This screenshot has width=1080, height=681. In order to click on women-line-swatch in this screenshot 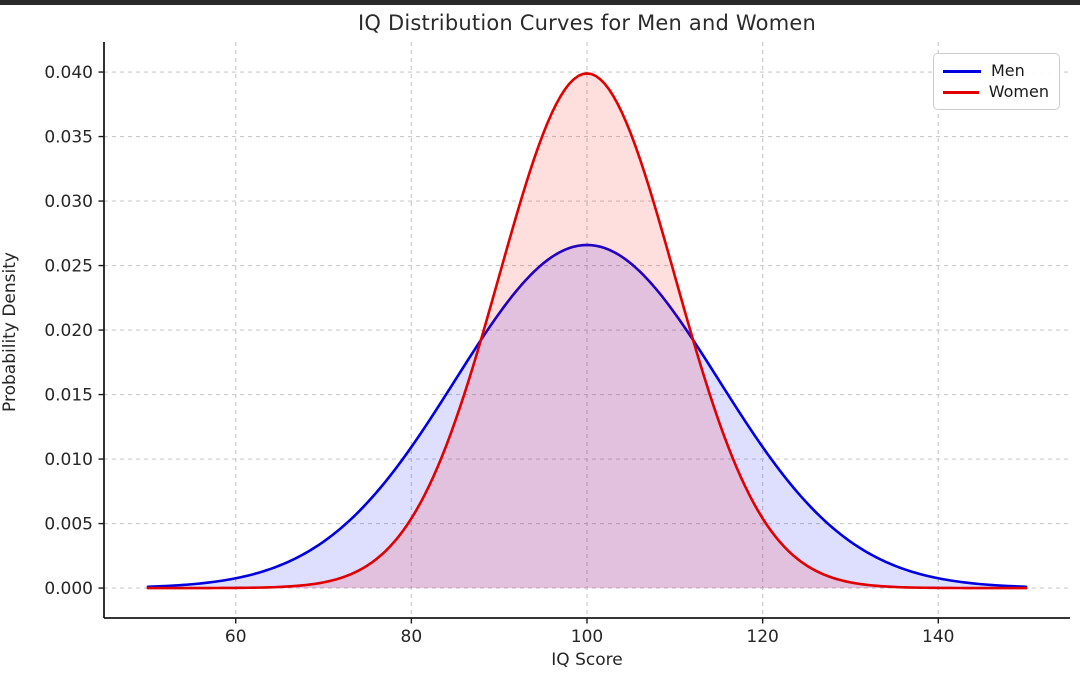, I will do `click(961, 92)`.